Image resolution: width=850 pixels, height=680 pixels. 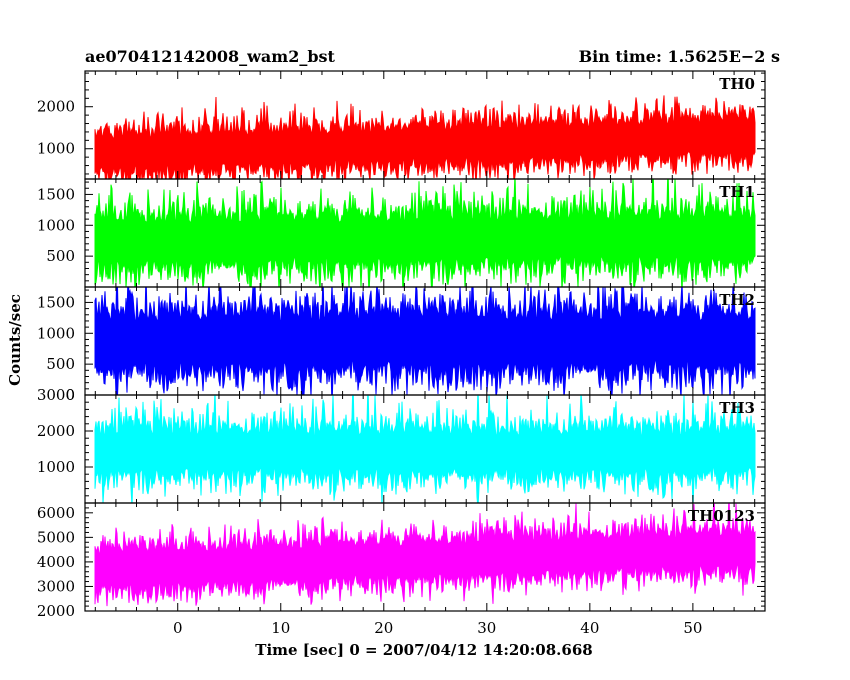 What do you see at coordinates (737, 300) in the screenshot?
I see `panel-label-th2: TH2` at bounding box center [737, 300].